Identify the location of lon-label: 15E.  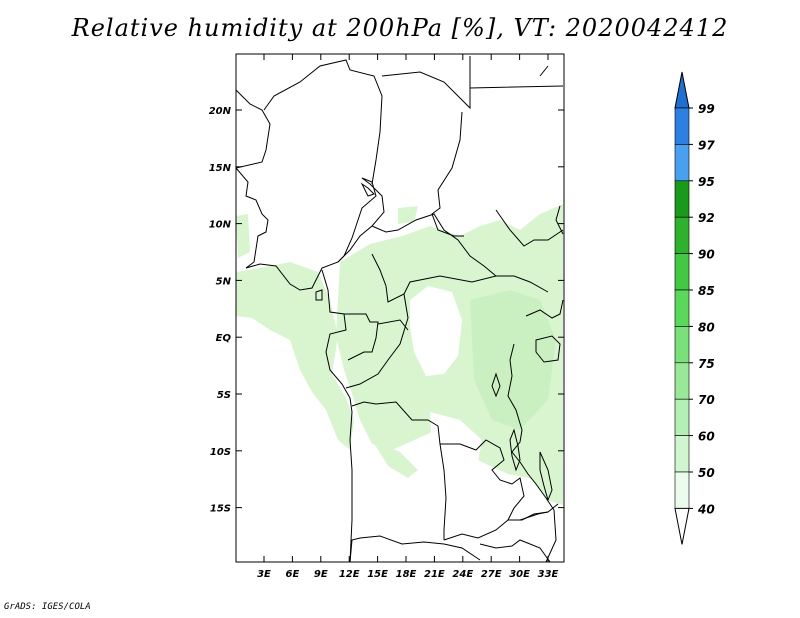
(377, 574).